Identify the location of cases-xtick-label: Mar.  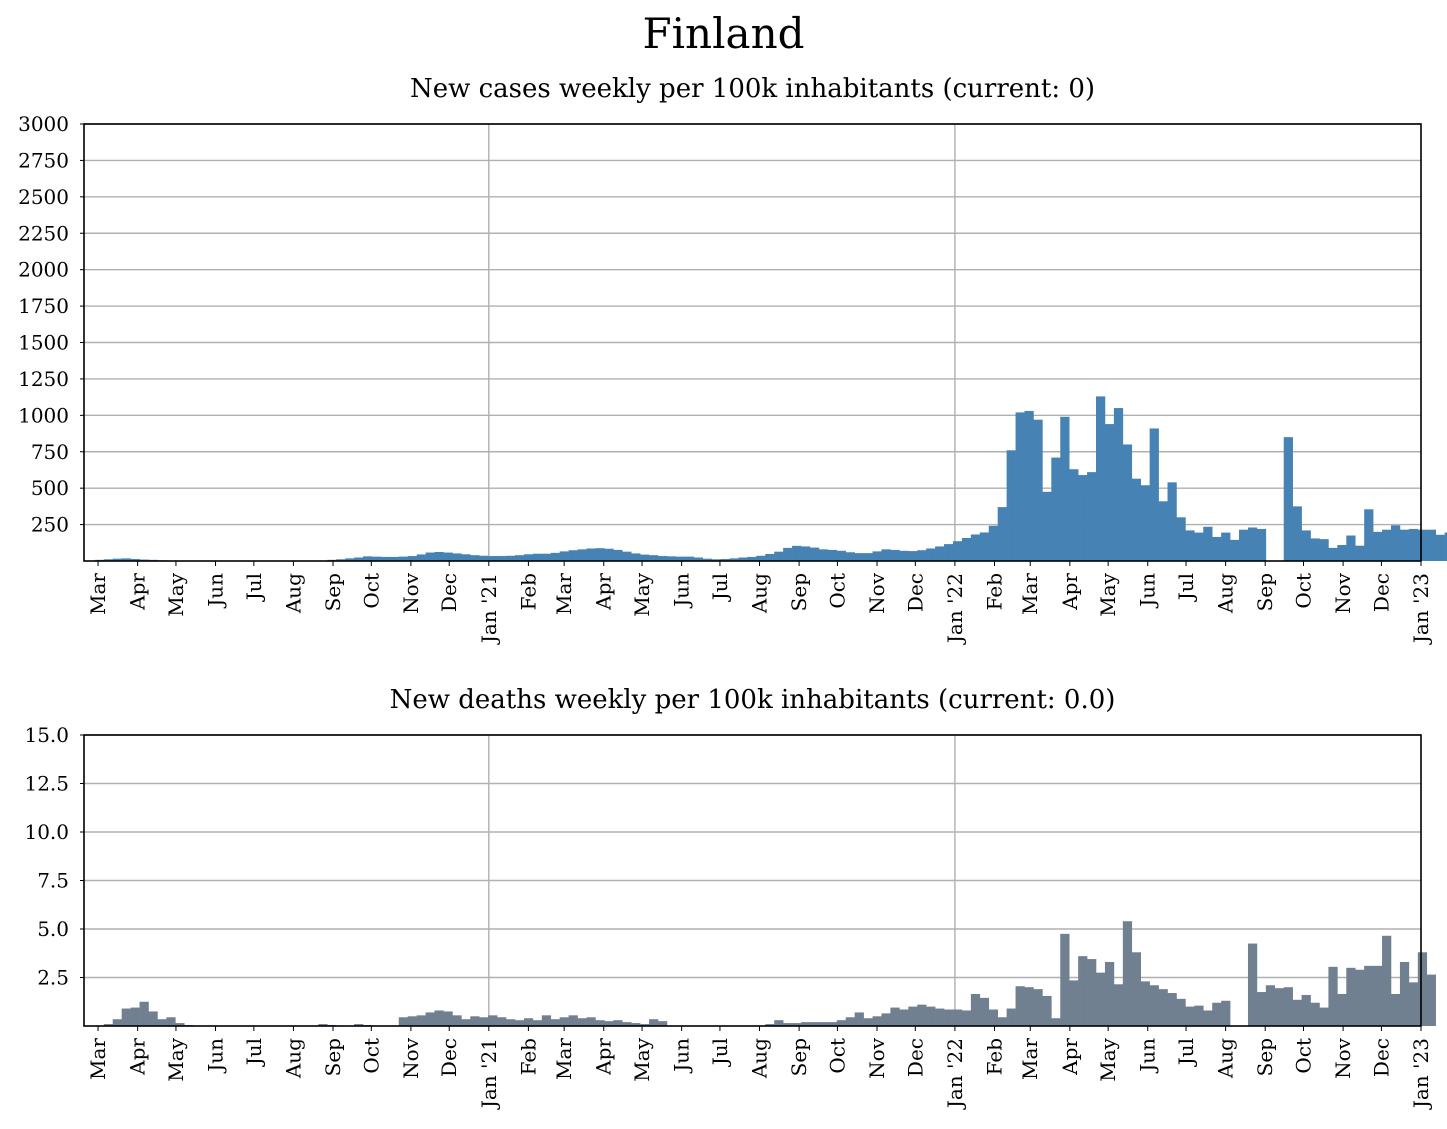
(1030, 594).